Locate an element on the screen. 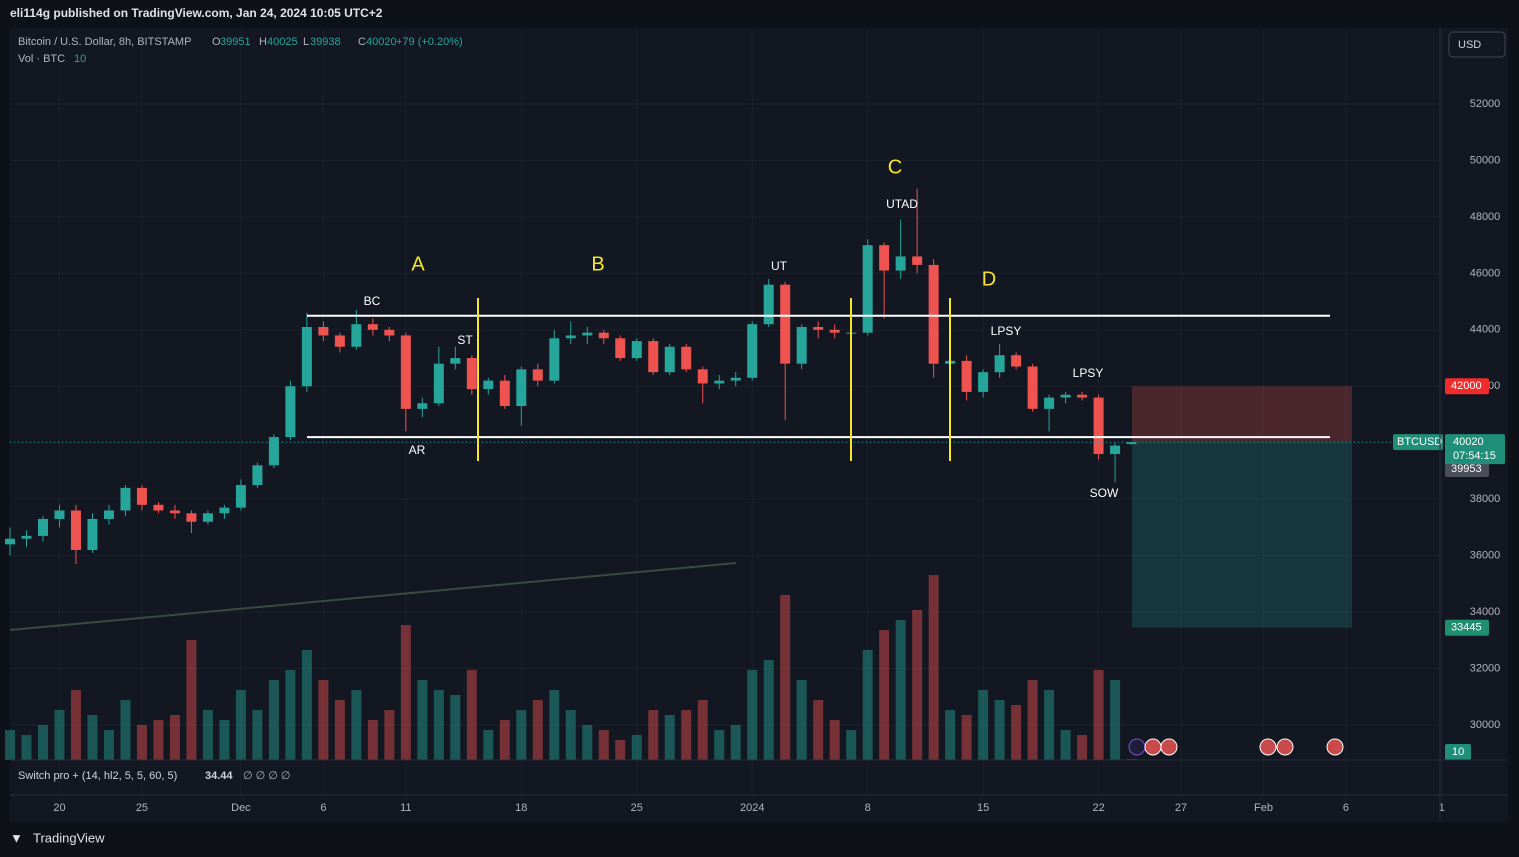 The image size is (1519, 857). volume-last: 10 is located at coordinates (80, 59).